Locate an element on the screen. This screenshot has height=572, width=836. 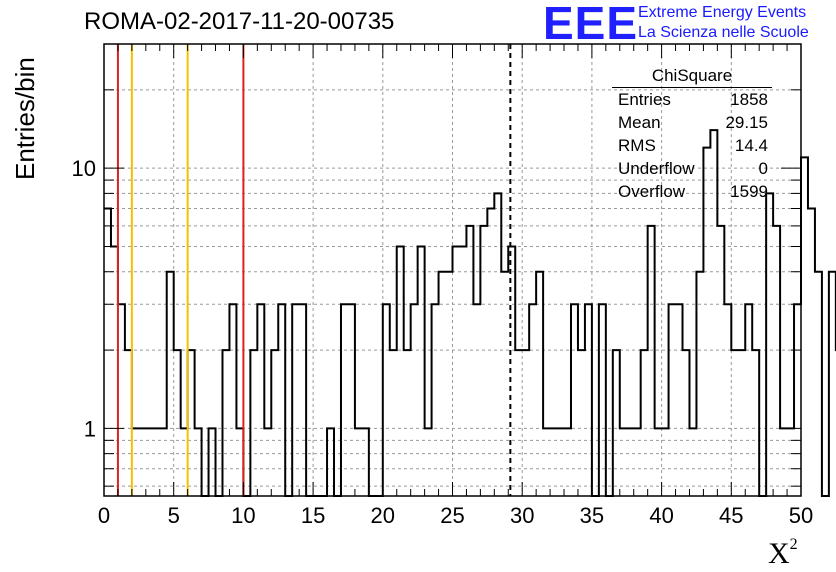
x-axis-label: X2 is located at coordinates (783, 553).